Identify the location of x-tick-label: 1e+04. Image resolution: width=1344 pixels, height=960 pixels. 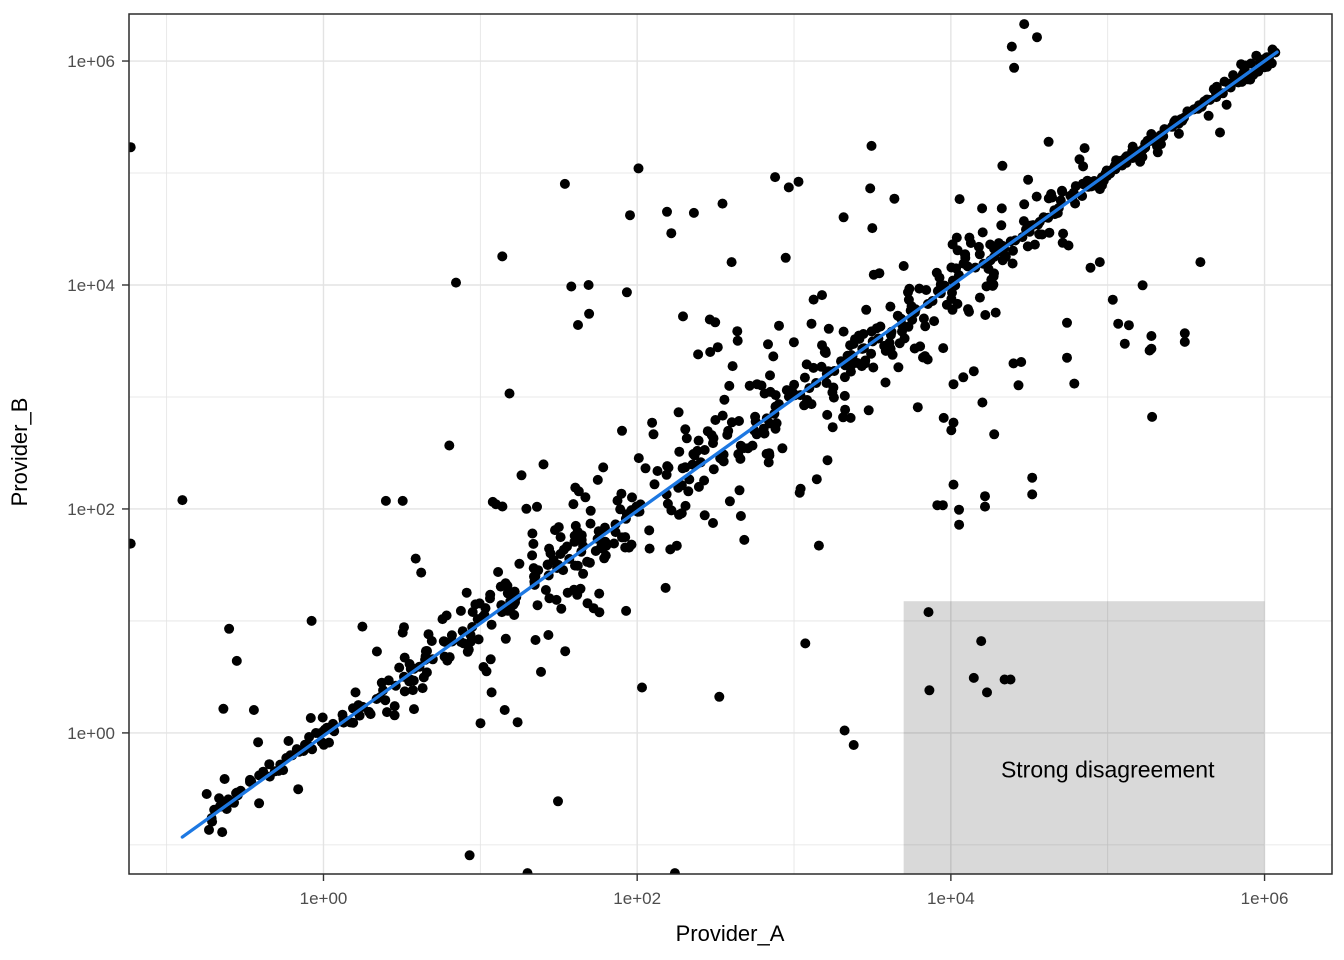
(951, 898).